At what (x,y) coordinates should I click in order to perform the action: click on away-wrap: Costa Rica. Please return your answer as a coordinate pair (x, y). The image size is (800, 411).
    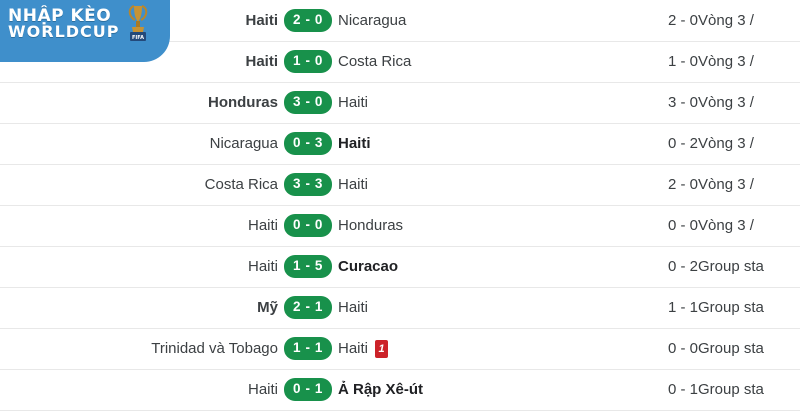
    Looking at the image, I should click on (374, 61).